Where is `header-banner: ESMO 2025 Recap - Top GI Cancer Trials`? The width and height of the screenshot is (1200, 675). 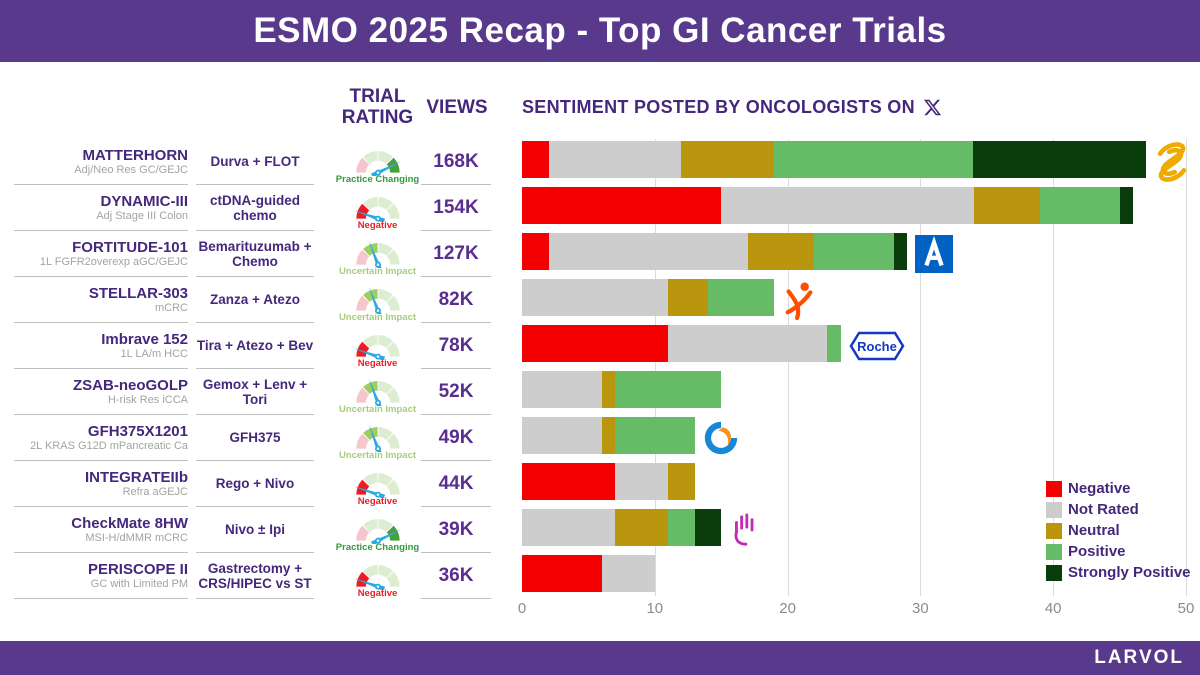 header-banner: ESMO 2025 Recap - Top GI Cancer Trials is located at coordinates (600, 31).